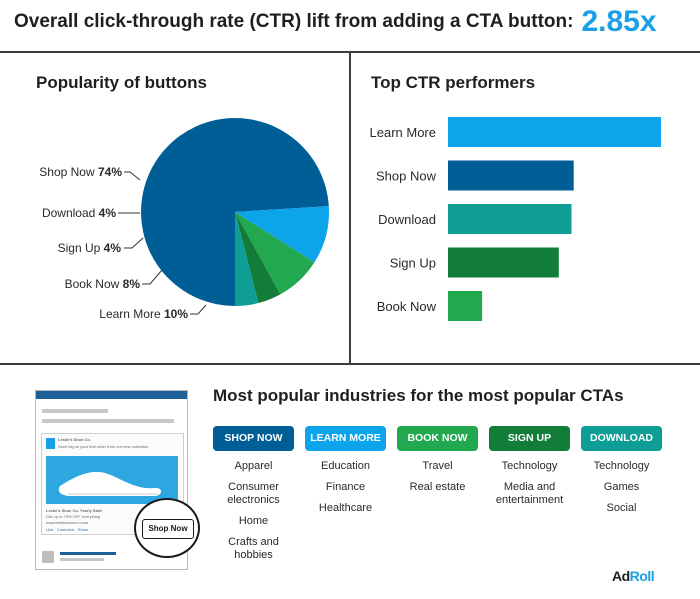 Image resolution: width=700 pixels, height=599 pixels. I want to click on pie-slice-book-now, so click(275, 253).